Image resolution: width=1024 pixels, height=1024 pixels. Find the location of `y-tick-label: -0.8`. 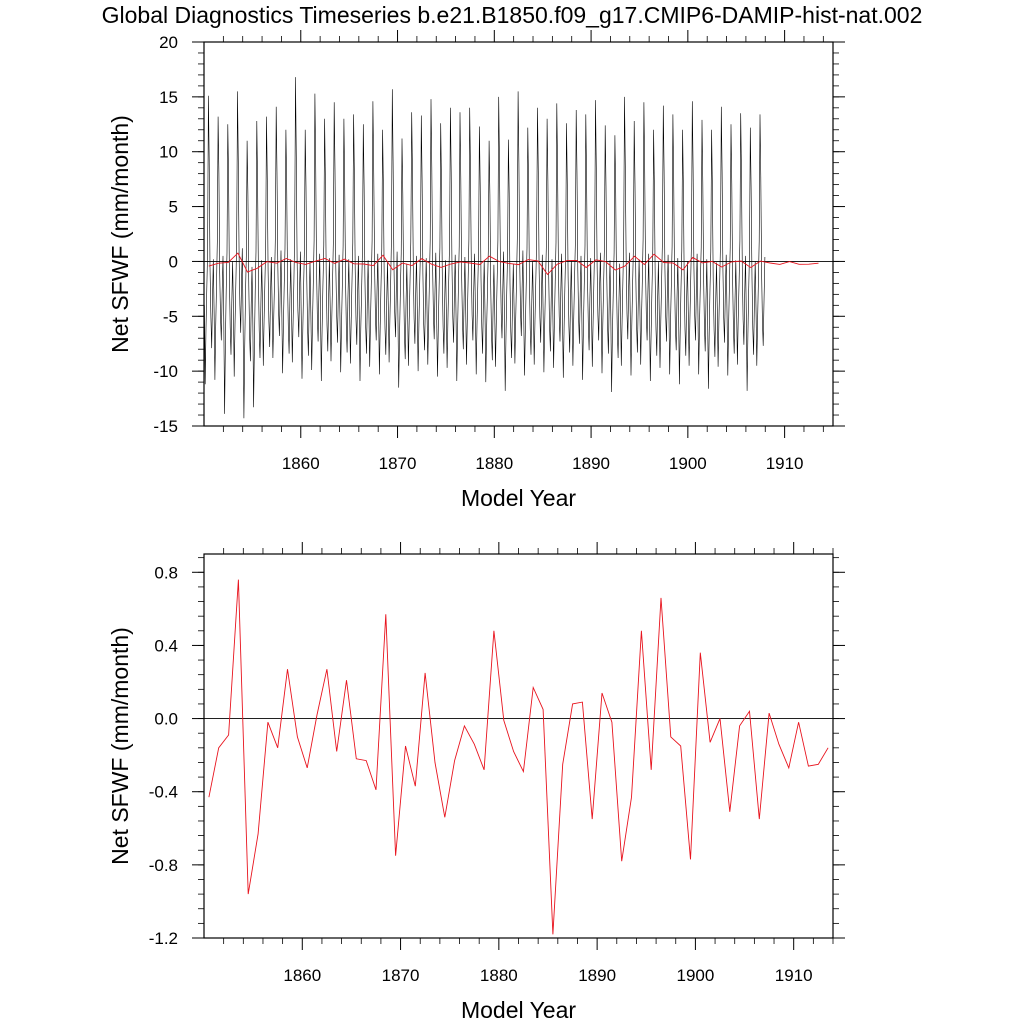

y-tick-label: -0.8 is located at coordinates (163, 865).